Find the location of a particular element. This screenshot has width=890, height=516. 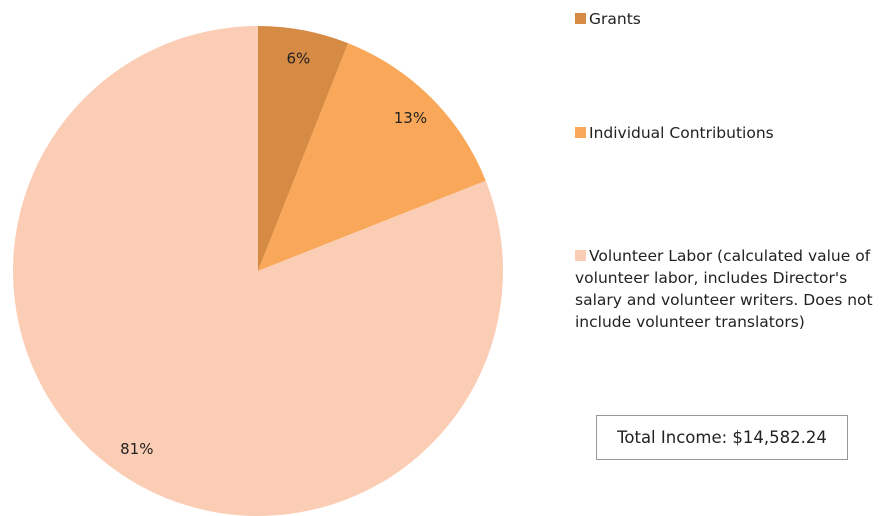

slice-label: 6% is located at coordinates (299, 59).